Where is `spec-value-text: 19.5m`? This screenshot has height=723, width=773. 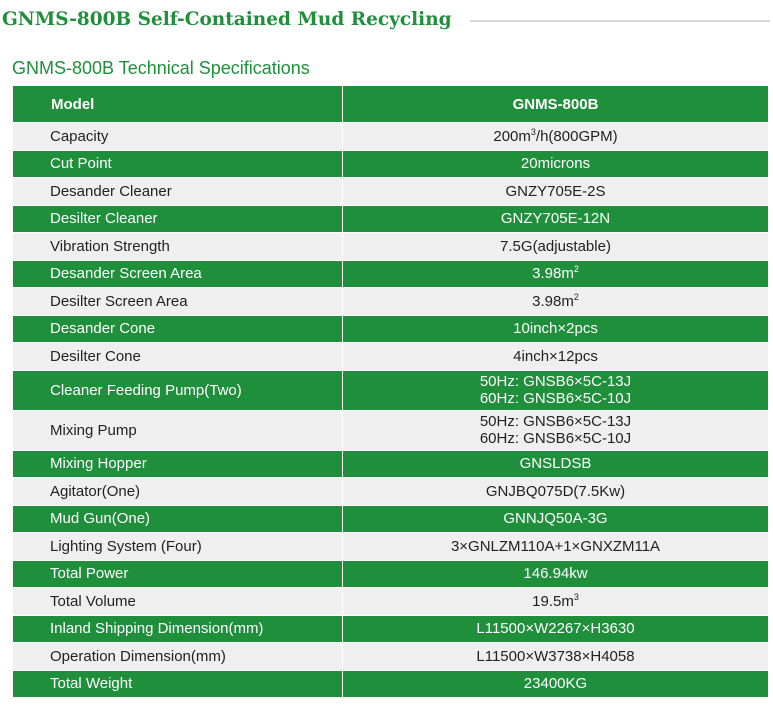 spec-value-text: 19.5m is located at coordinates (553, 601).